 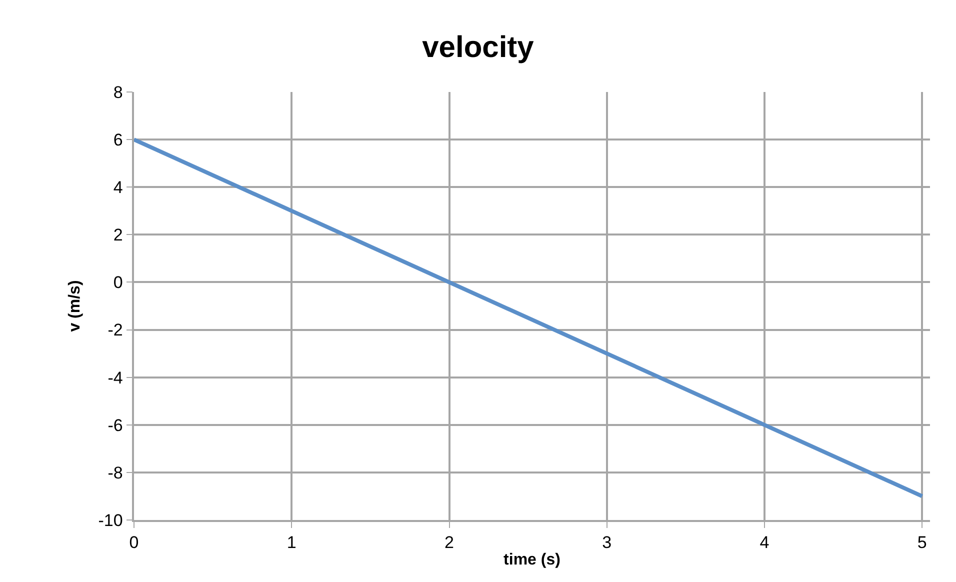 What do you see at coordinates (765, 542) in the screenshot?
I see `x-tick-label: 4` at bounding box center [765, 542].